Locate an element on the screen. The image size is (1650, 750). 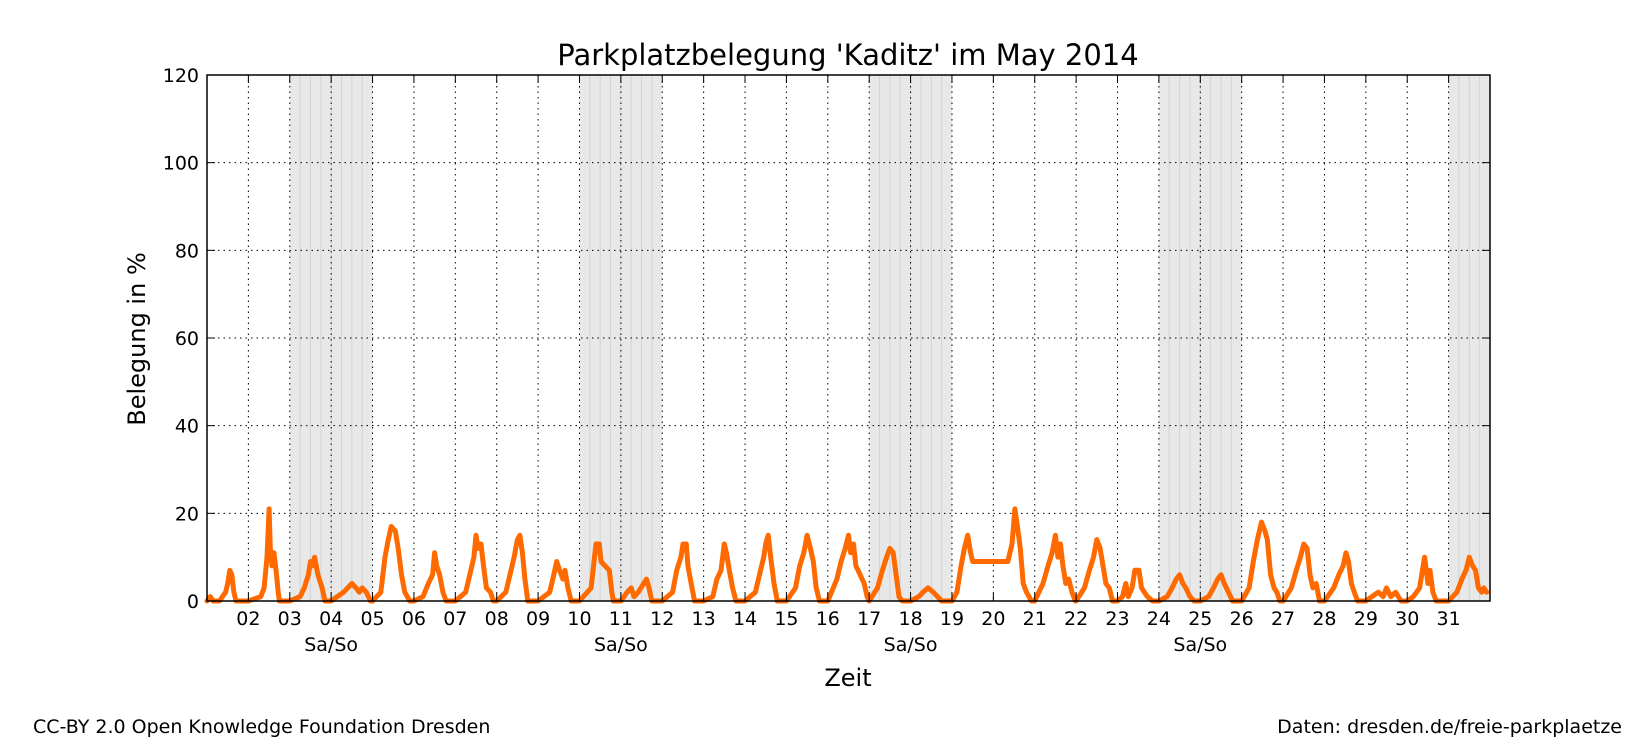
series-line is located at coordinates (847, 555).